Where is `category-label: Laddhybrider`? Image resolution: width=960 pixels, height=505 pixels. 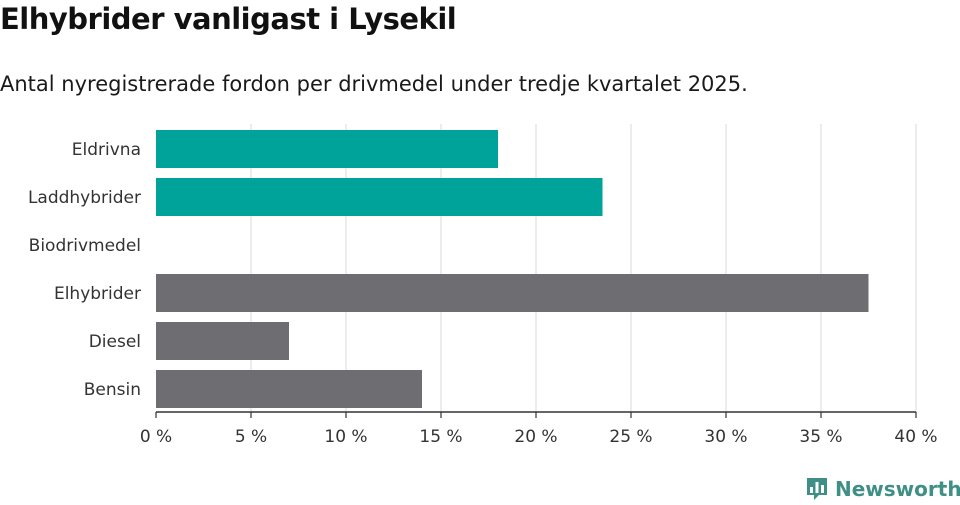 category-label: Laddhybrider is located at coordinates (84, 198).